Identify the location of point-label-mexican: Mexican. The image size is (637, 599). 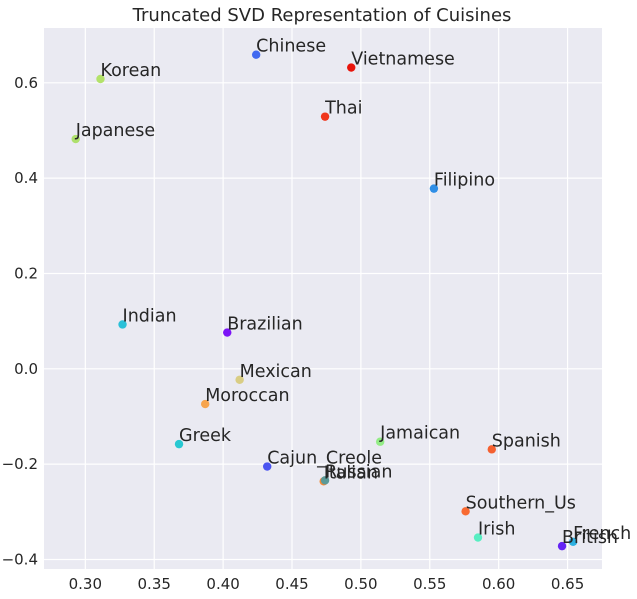
(276, 372).